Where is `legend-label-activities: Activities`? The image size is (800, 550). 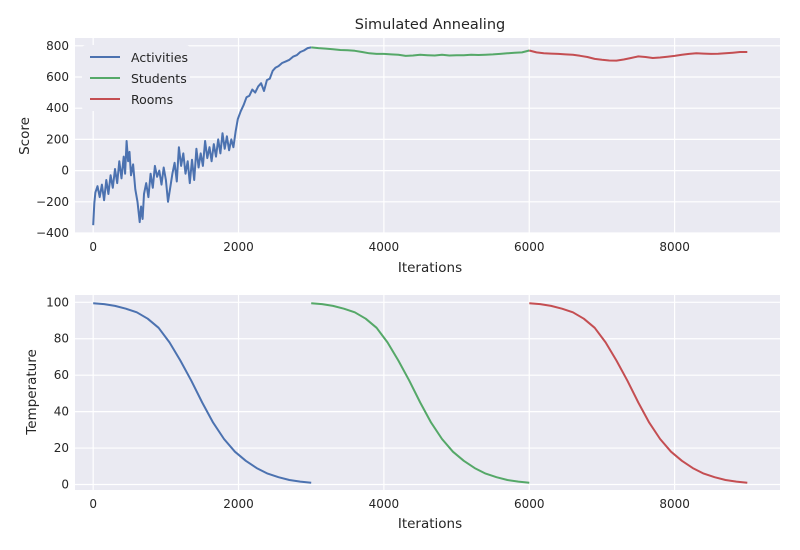 legend-label-activities: Activities is located at coordinates (159, 57).